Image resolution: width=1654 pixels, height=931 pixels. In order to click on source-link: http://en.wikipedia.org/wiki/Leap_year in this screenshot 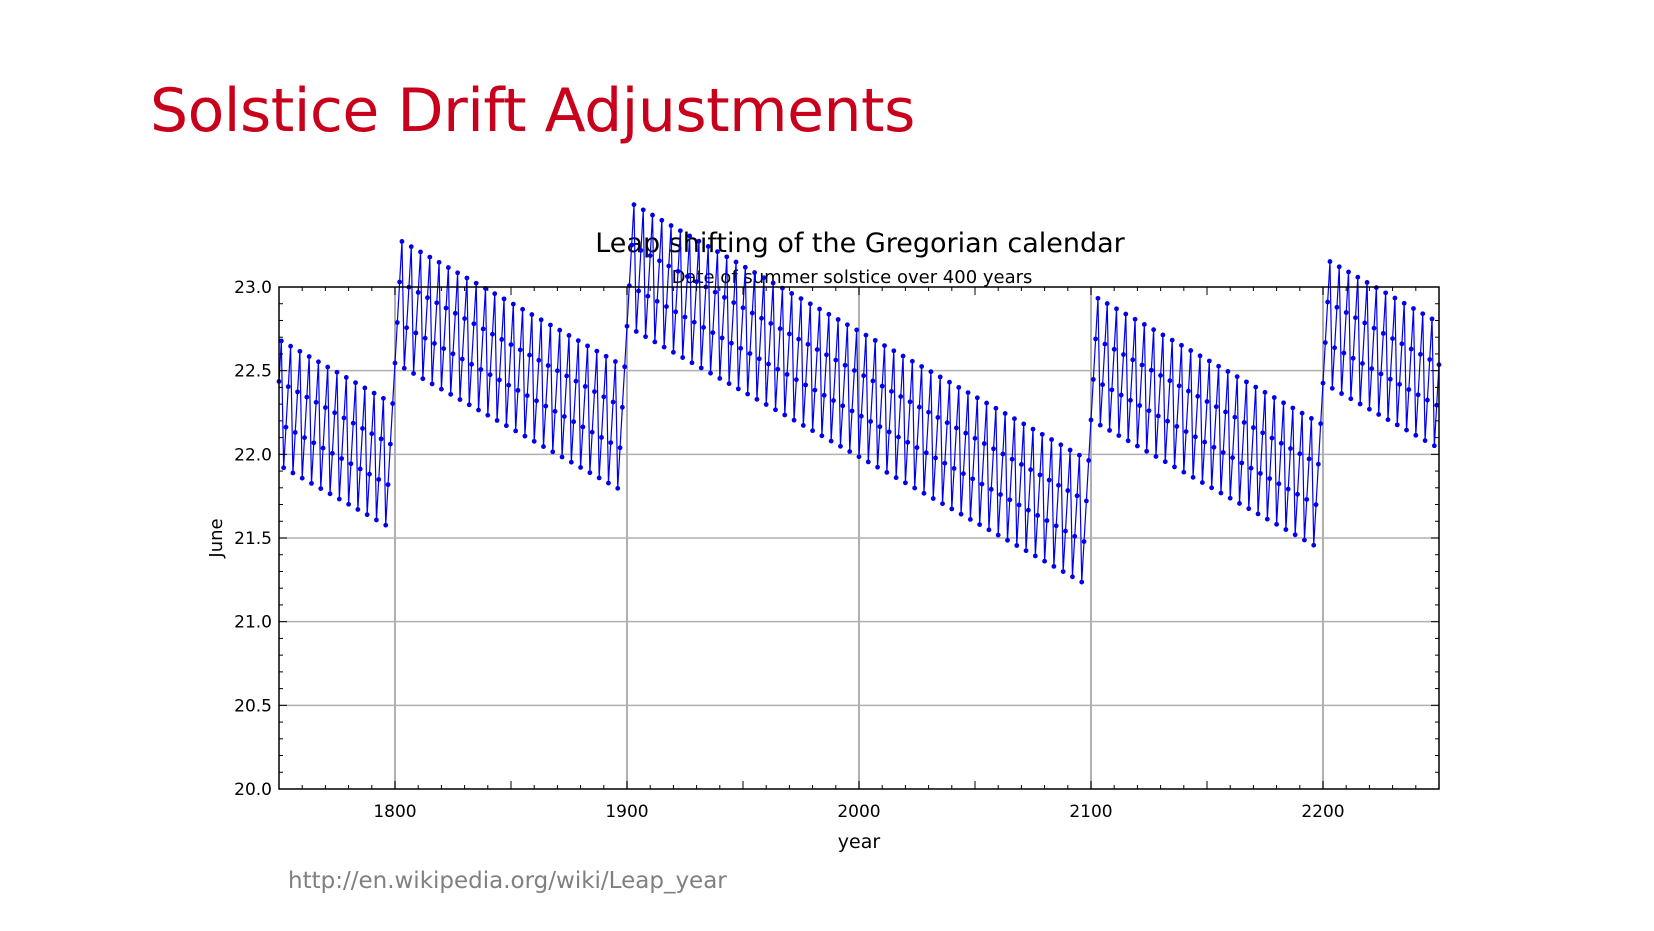, I will do `click(507, 881)`.